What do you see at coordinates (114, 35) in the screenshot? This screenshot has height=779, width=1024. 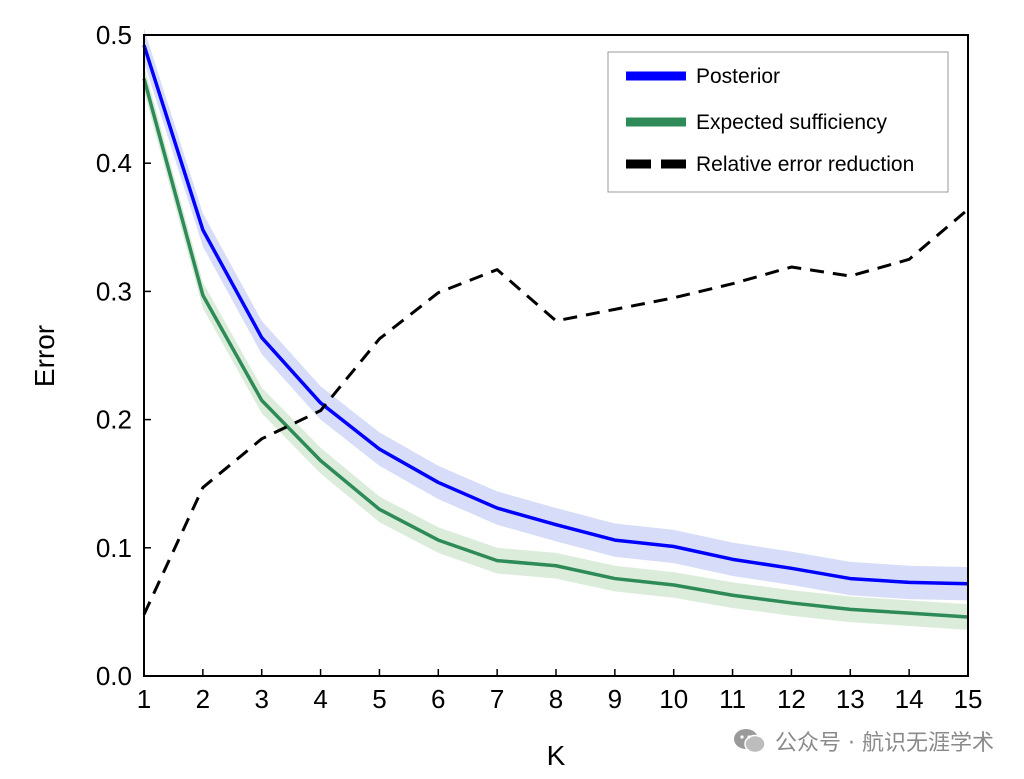 I see `y-tick-label: 0.5` at bounding box center [114, 35].